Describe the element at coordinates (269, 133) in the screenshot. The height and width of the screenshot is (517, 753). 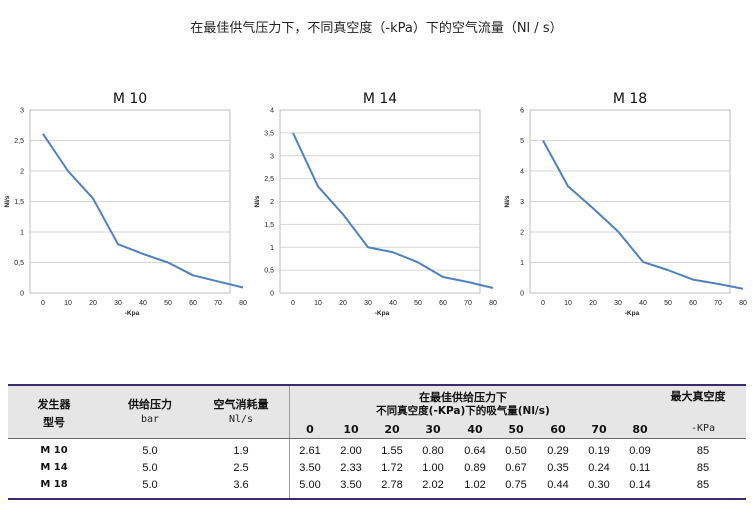
I see `y-tick-label: 3,5` at that location.